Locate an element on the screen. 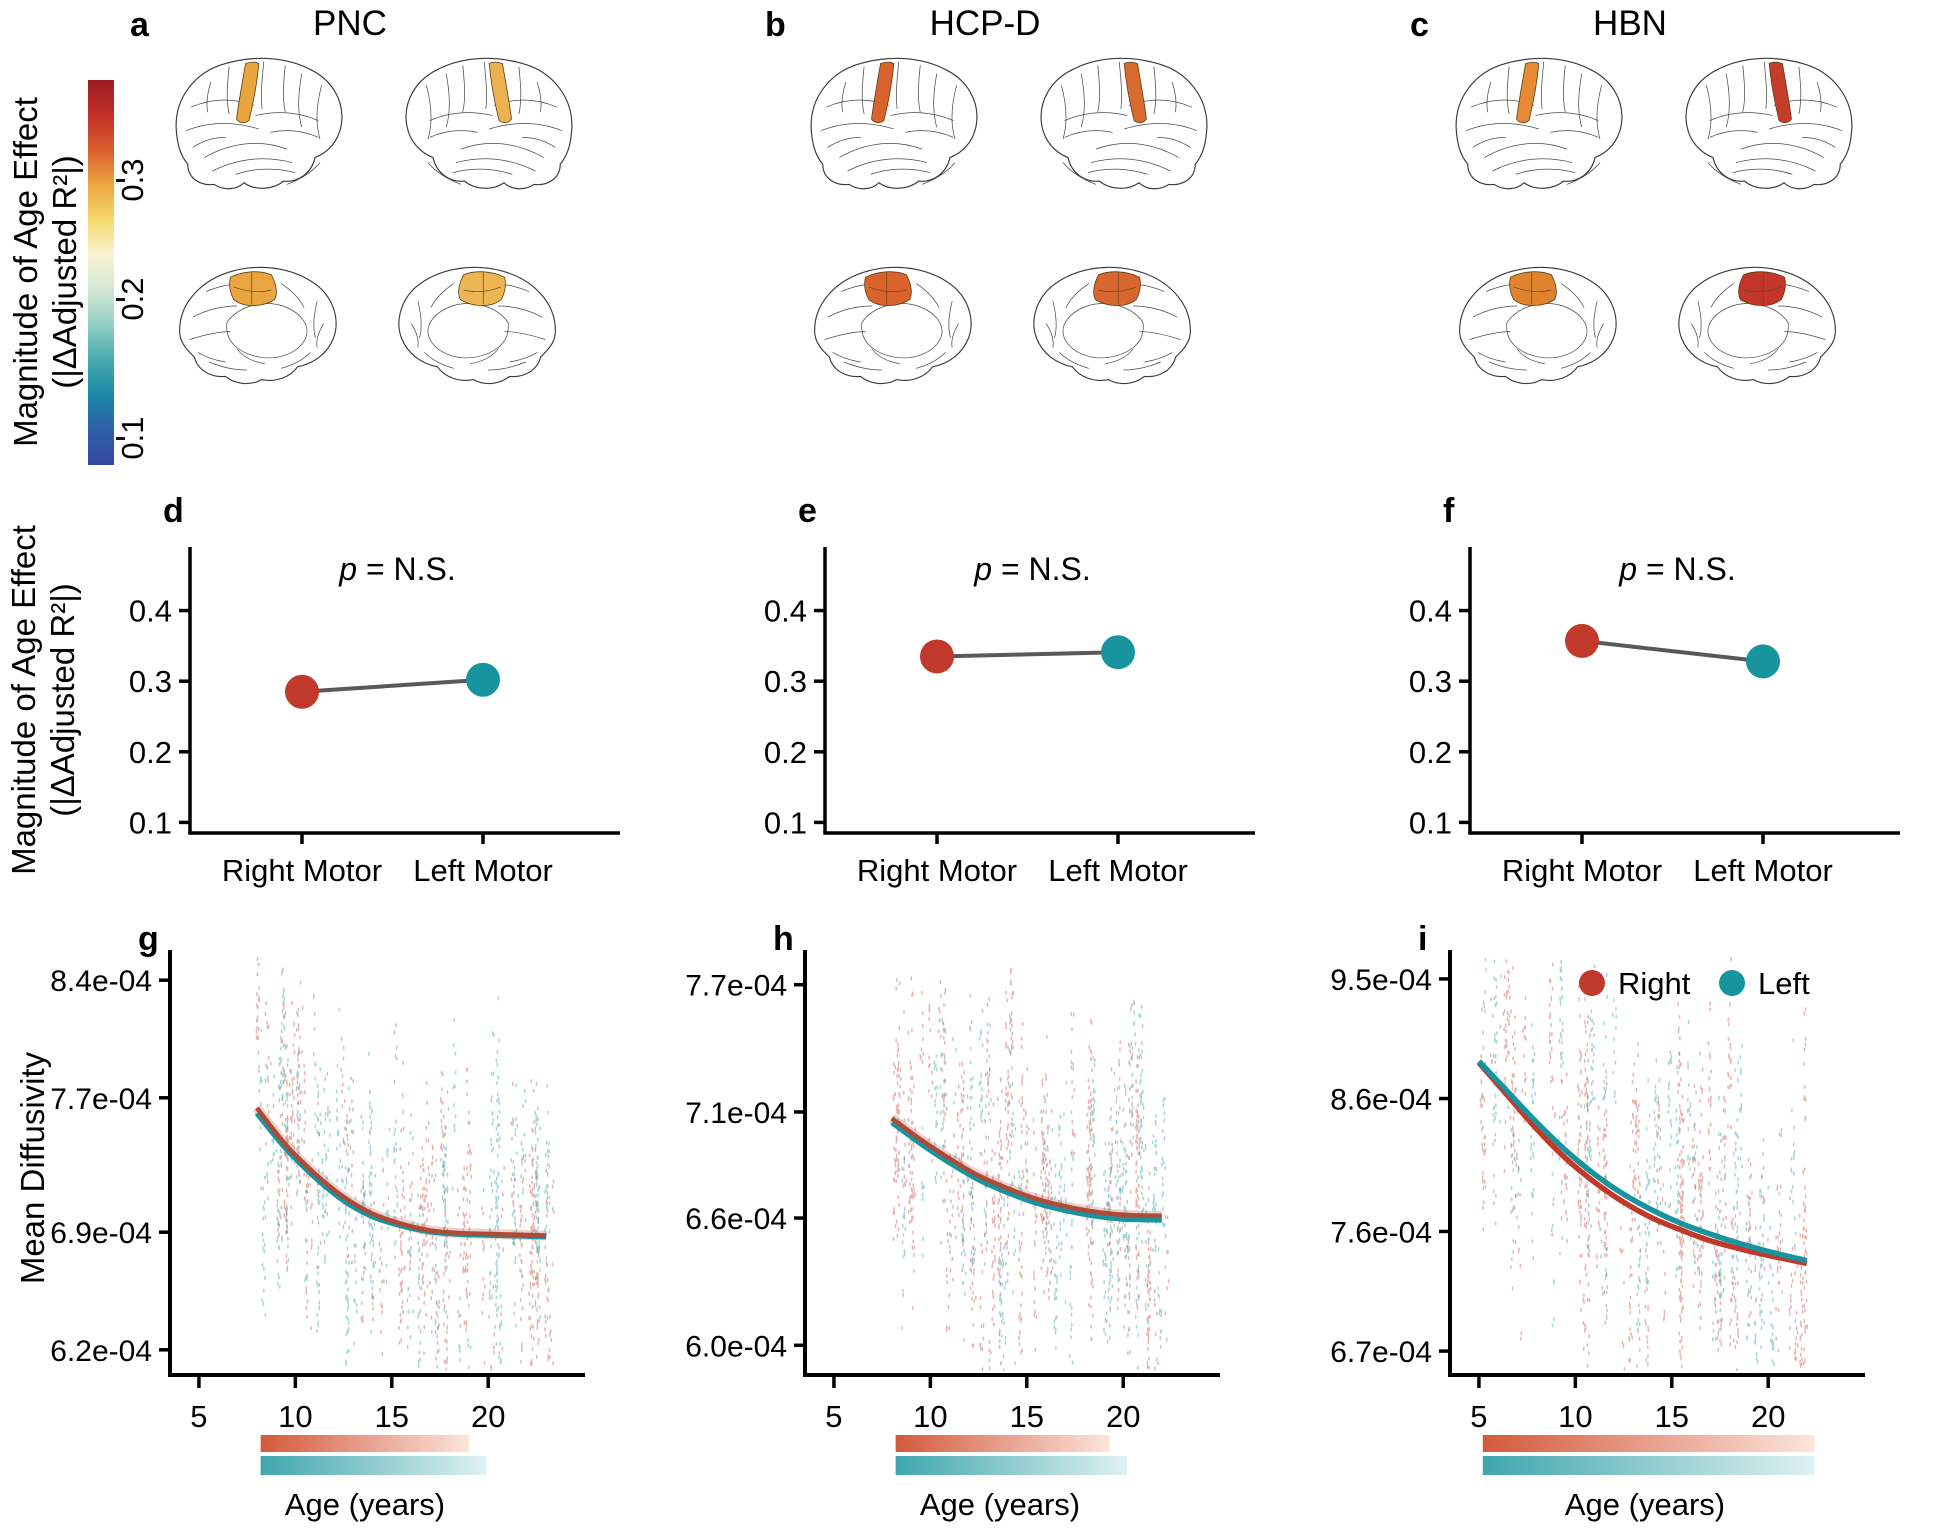  colorbar-tick-mark is located at coordinates (120, 438).